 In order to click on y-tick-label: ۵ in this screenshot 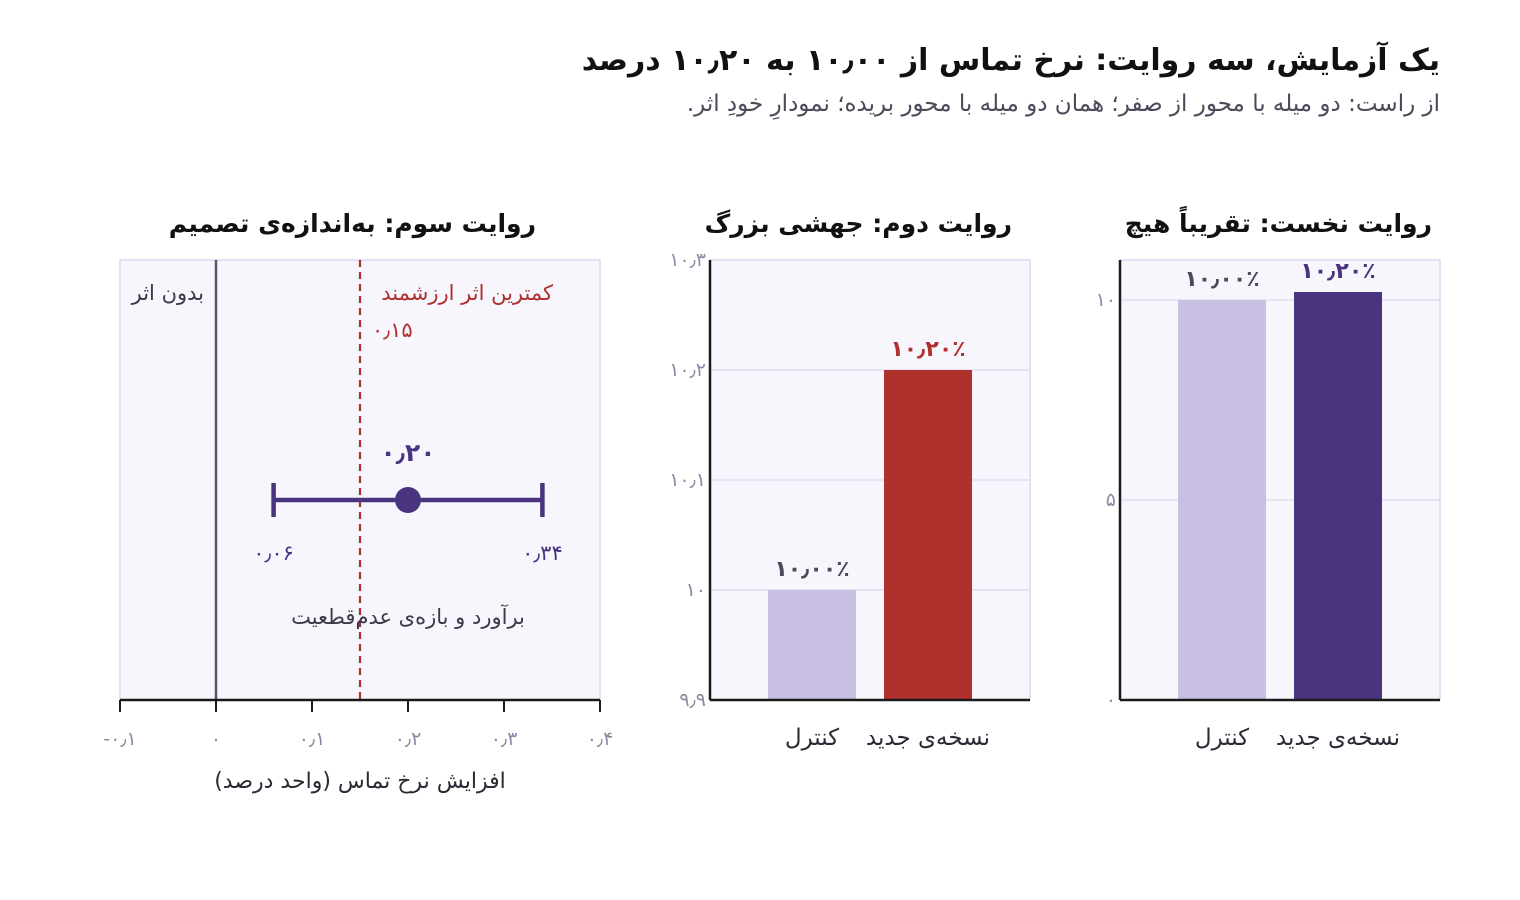, I will do `click(1111, 500)`.